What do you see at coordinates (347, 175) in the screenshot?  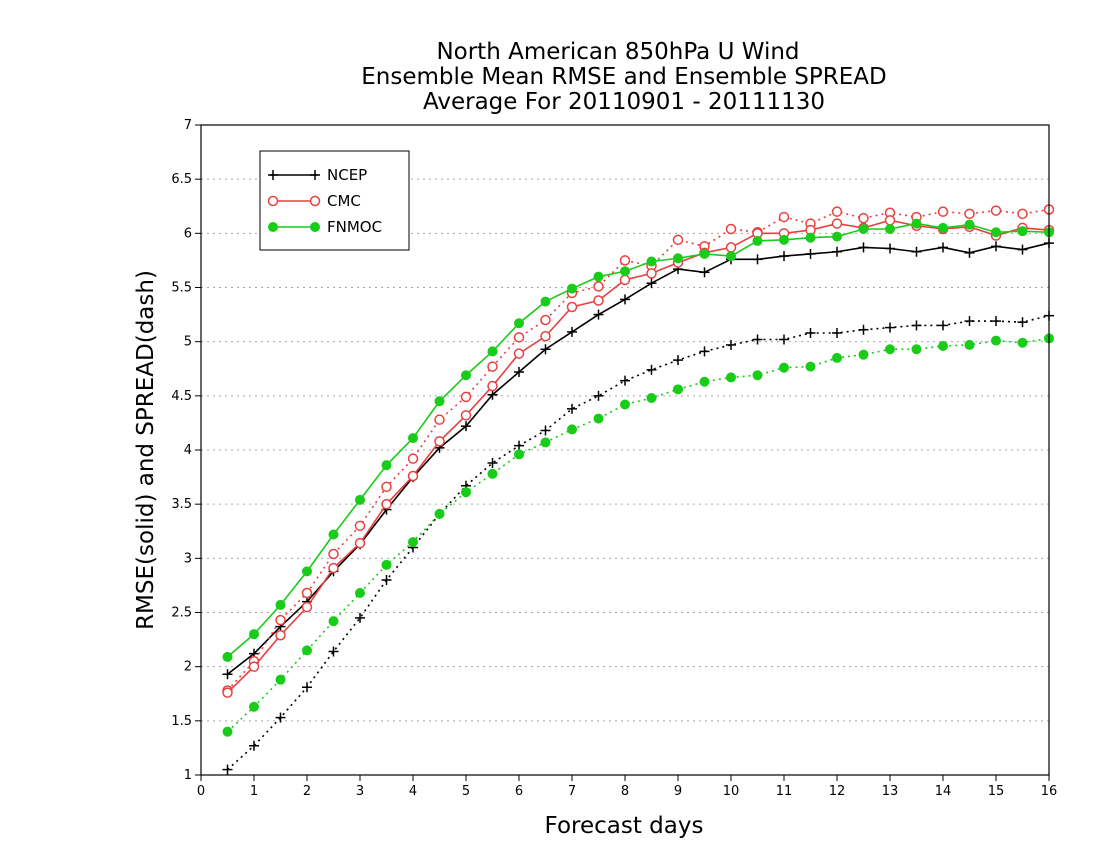 I see `legend-label: NCEP` at bounding box center [347, 175].